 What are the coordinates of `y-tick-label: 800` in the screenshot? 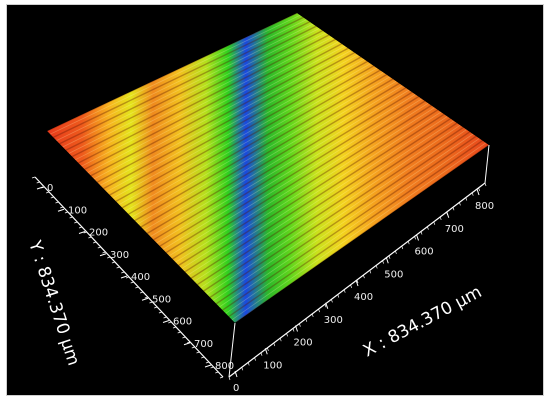 It's located at (224, 366).